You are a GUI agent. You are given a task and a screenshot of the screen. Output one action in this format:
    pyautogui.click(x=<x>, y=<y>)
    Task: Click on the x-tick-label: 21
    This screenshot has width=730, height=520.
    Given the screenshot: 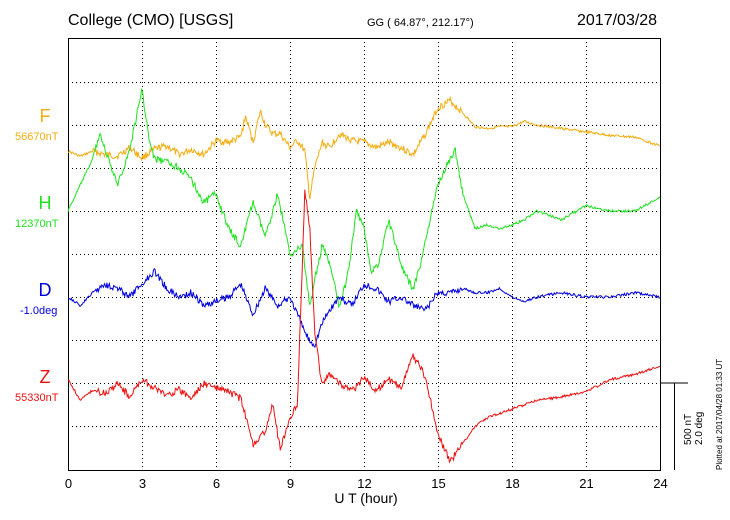 What is the action you would take?
    pyautogui.click(x=586, y=483)
    